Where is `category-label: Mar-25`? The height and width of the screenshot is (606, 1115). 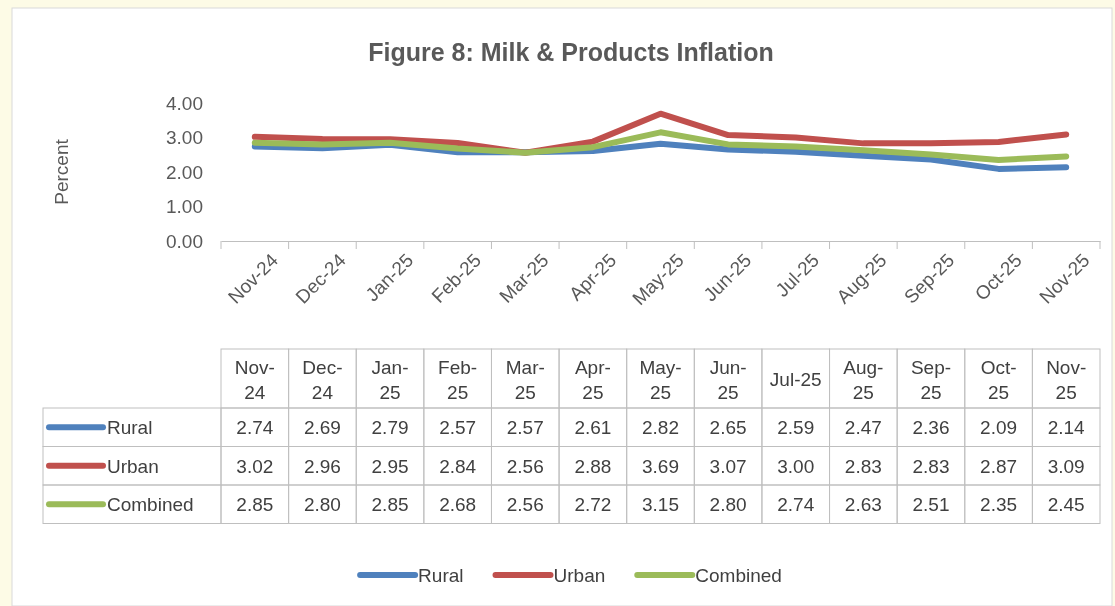 category-label: Mar-25 is located at coordinates (525, 380).